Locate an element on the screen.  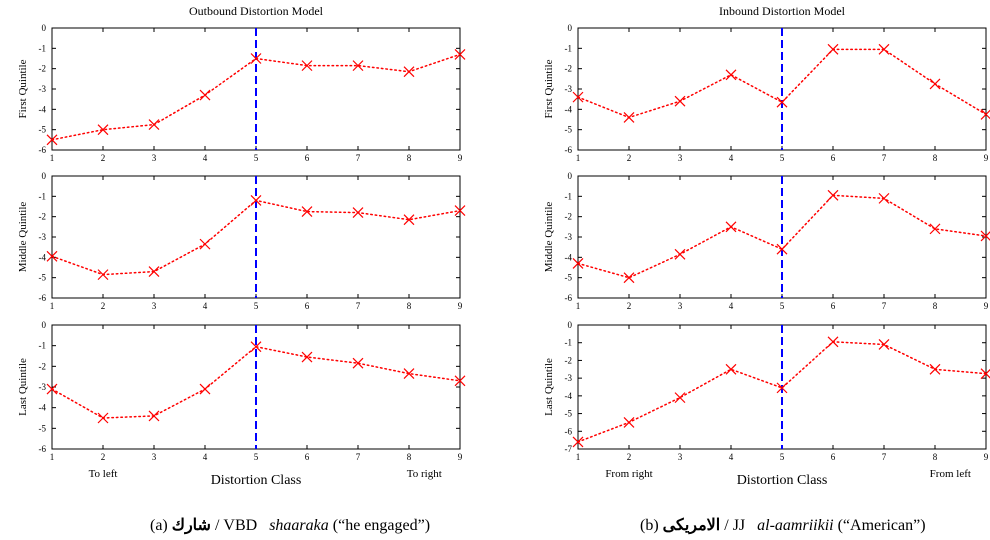
caption-a-arabic: شارك is located at coordinates (191, 525).